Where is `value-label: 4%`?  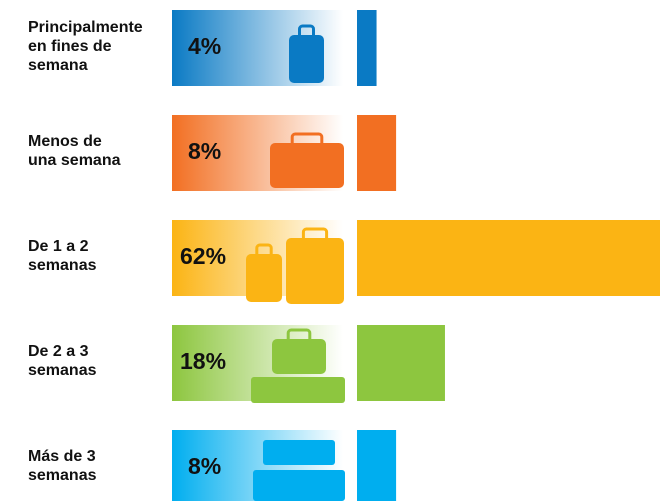
value-label: 4% is located at coordinates (204, 46).